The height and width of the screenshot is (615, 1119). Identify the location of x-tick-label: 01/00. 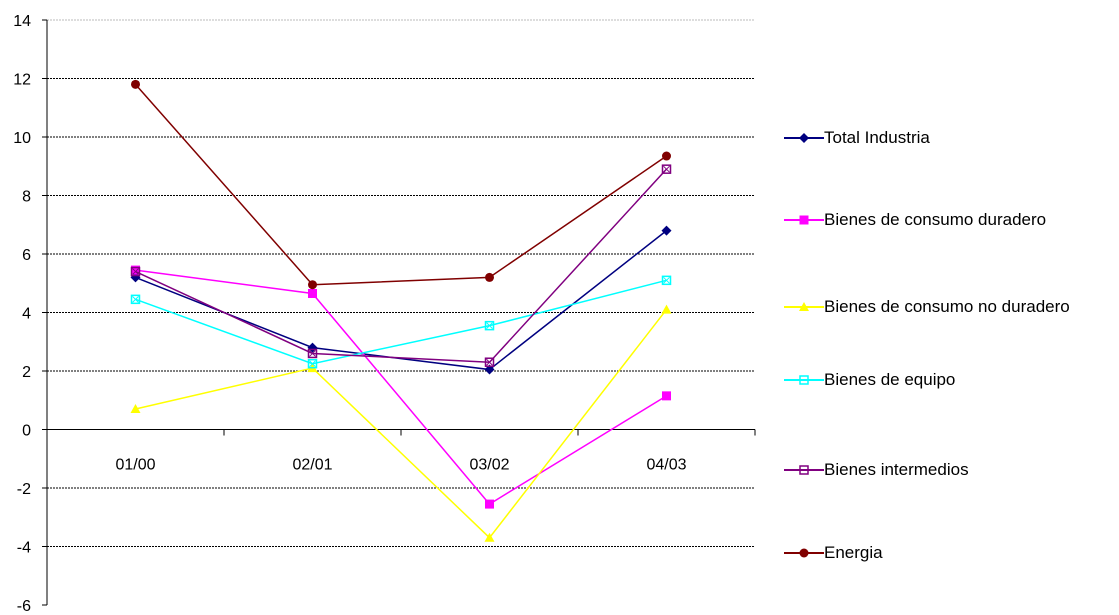
(135, 465).